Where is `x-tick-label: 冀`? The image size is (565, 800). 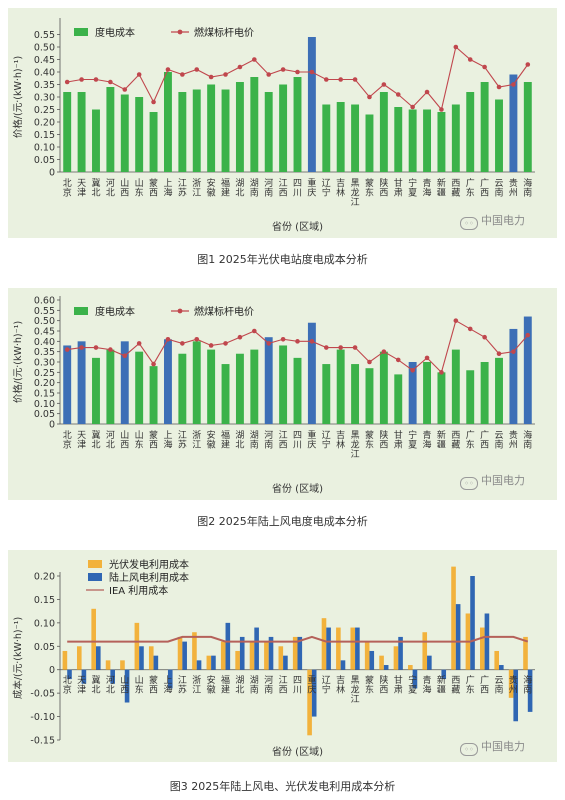
x-tick-label: 冀 is located at coordinates (95, 435).